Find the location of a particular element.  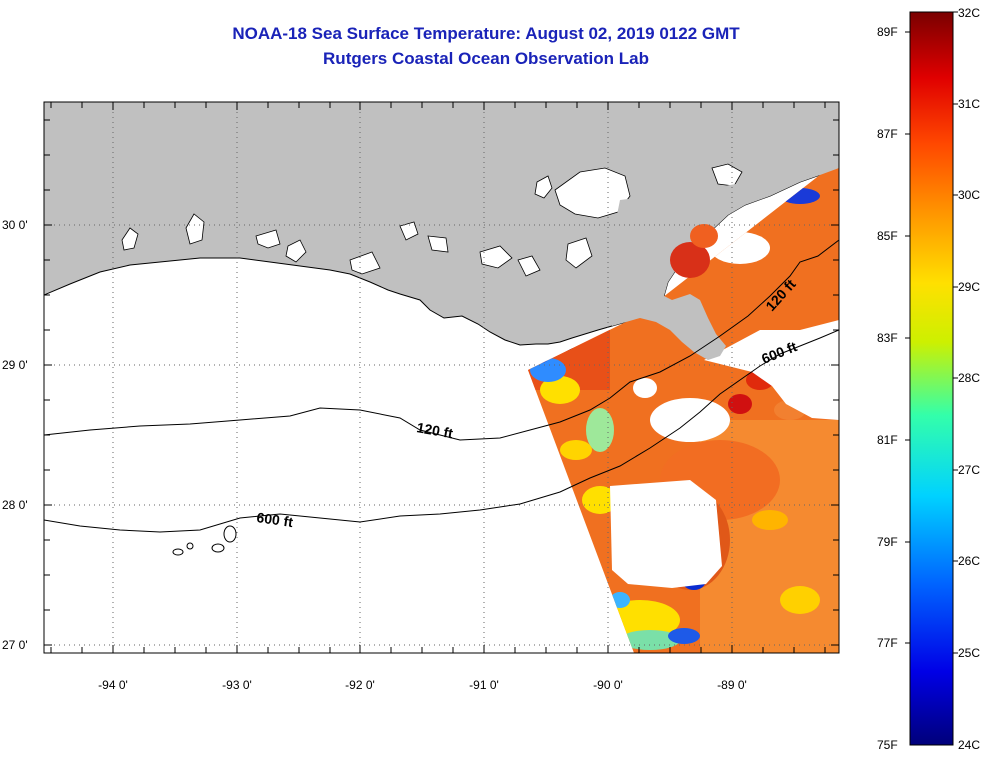

colorbar-c-32: 32C is located at coordinates (969, 13).